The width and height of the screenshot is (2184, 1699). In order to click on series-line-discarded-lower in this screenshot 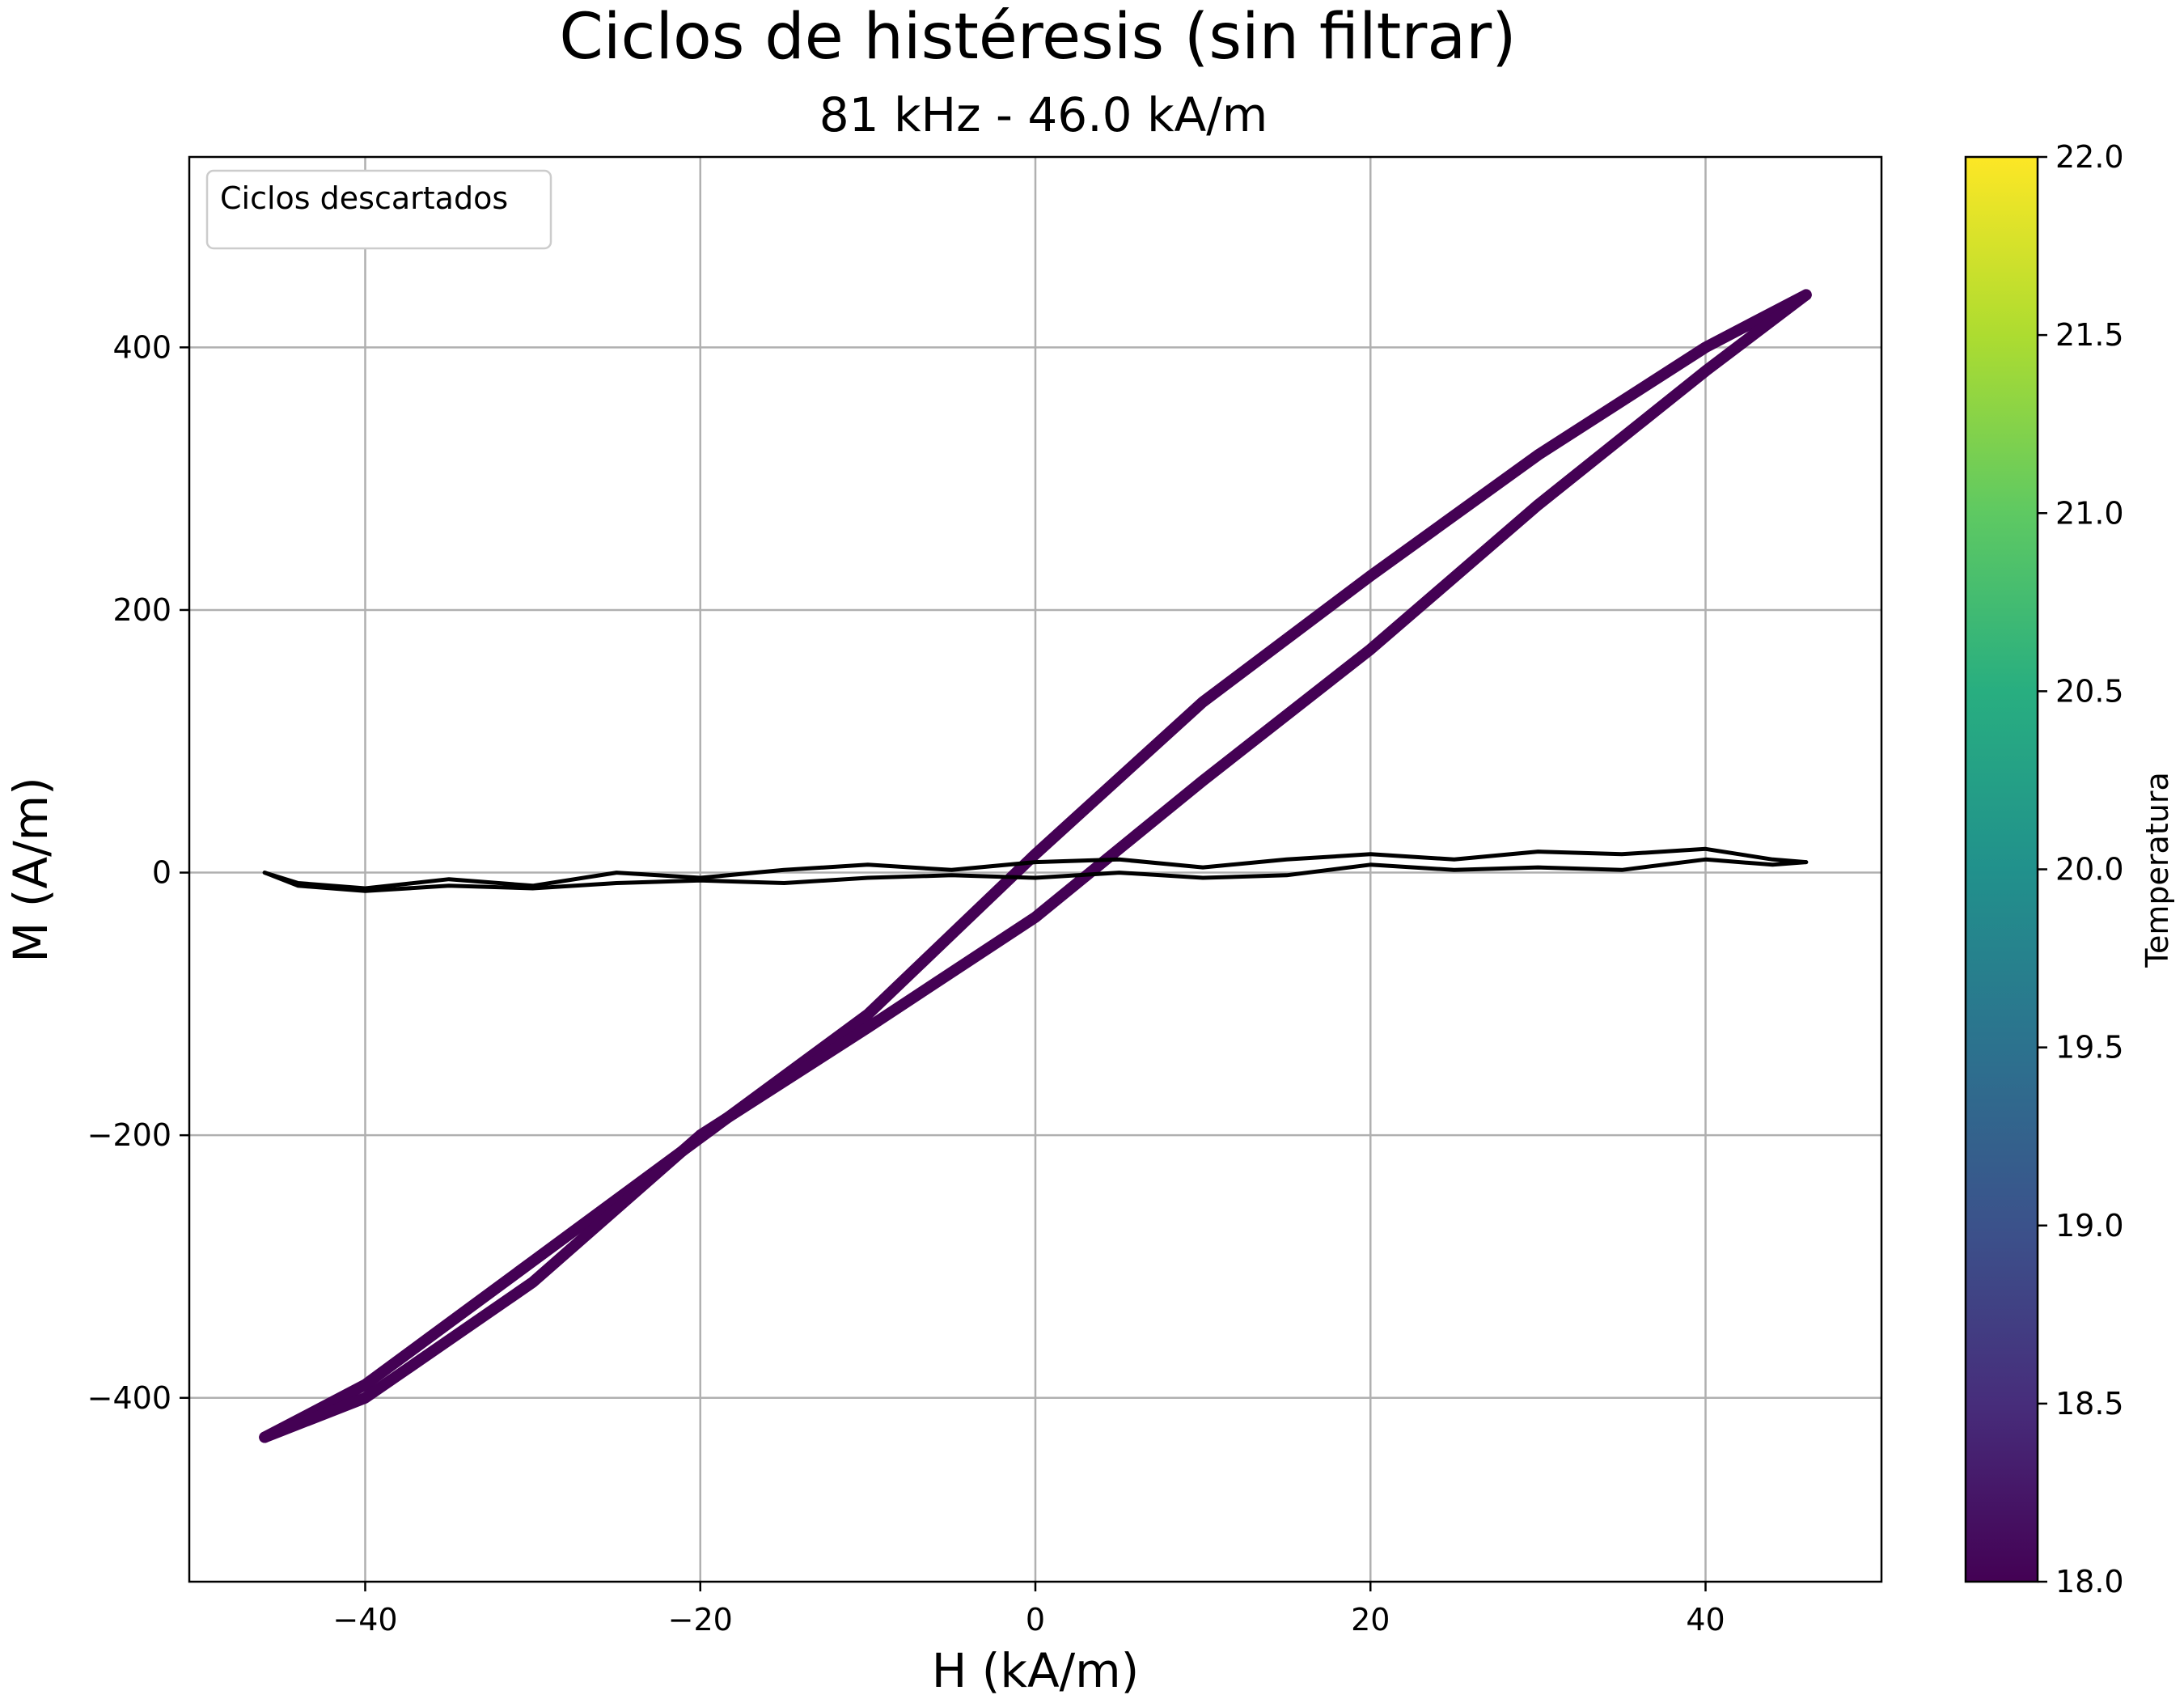, I will do `click(1035, 875)`.